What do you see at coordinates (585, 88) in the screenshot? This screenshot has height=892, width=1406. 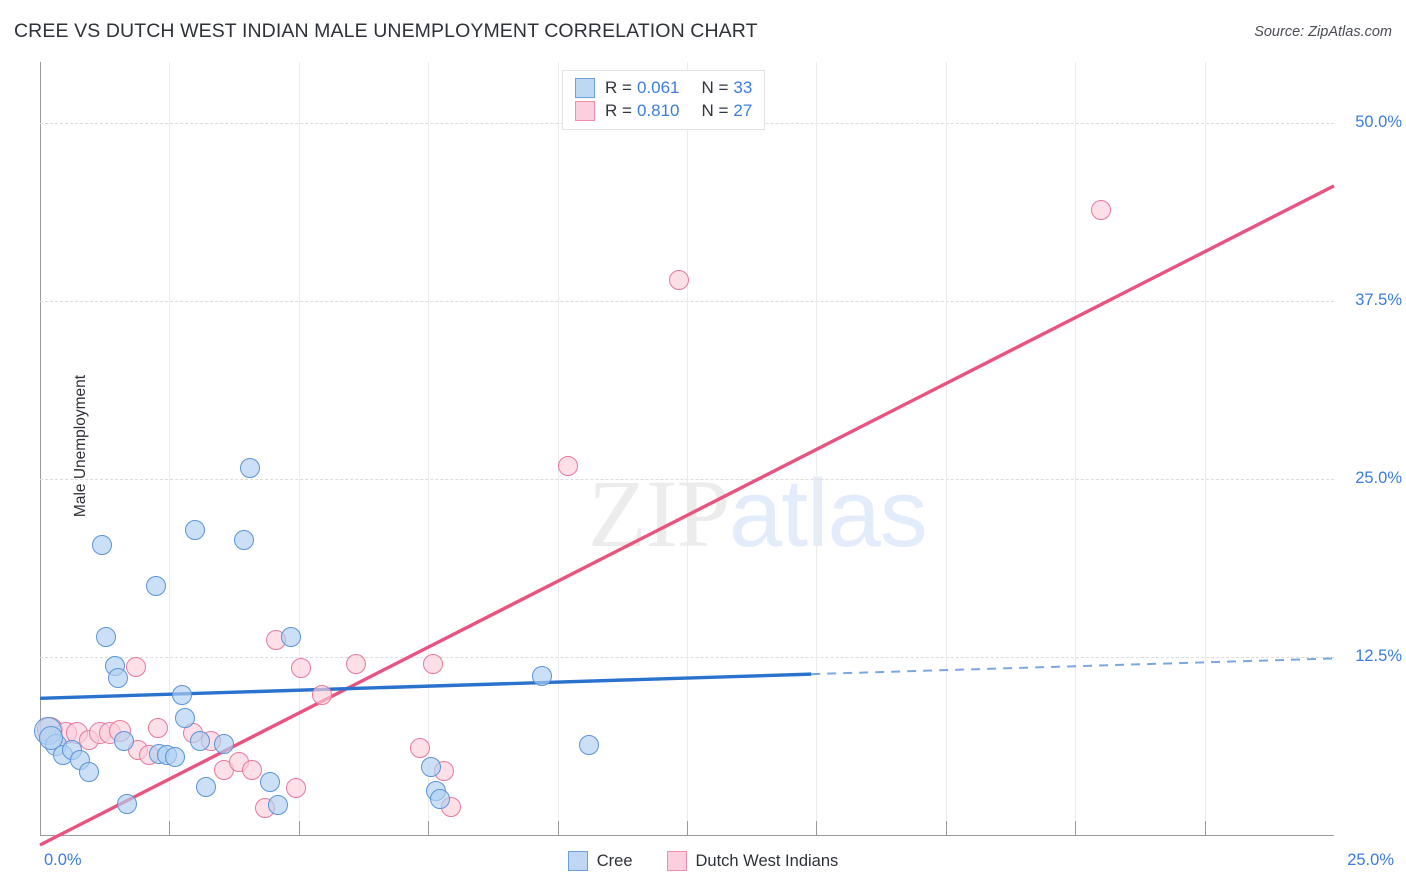 I see `swatch-cree-icon` at bounding box center [585, 88].